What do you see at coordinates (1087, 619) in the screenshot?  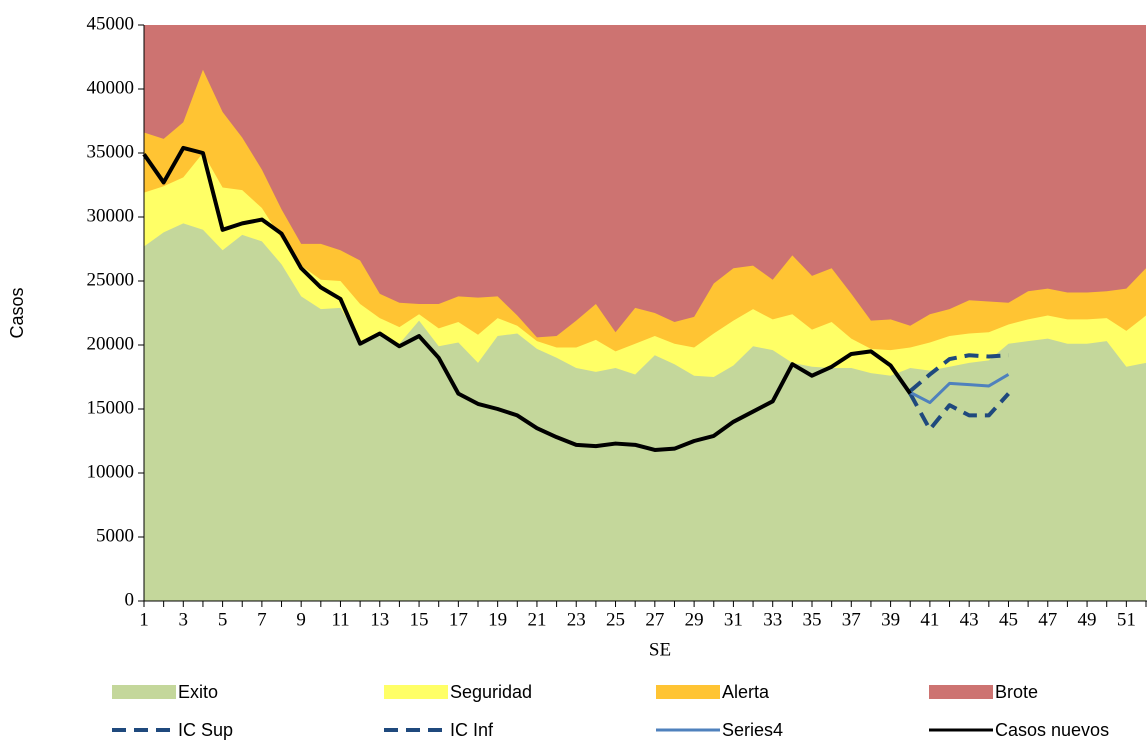 I see `x-tick-label: 49` at bounding box center [1087, 619].